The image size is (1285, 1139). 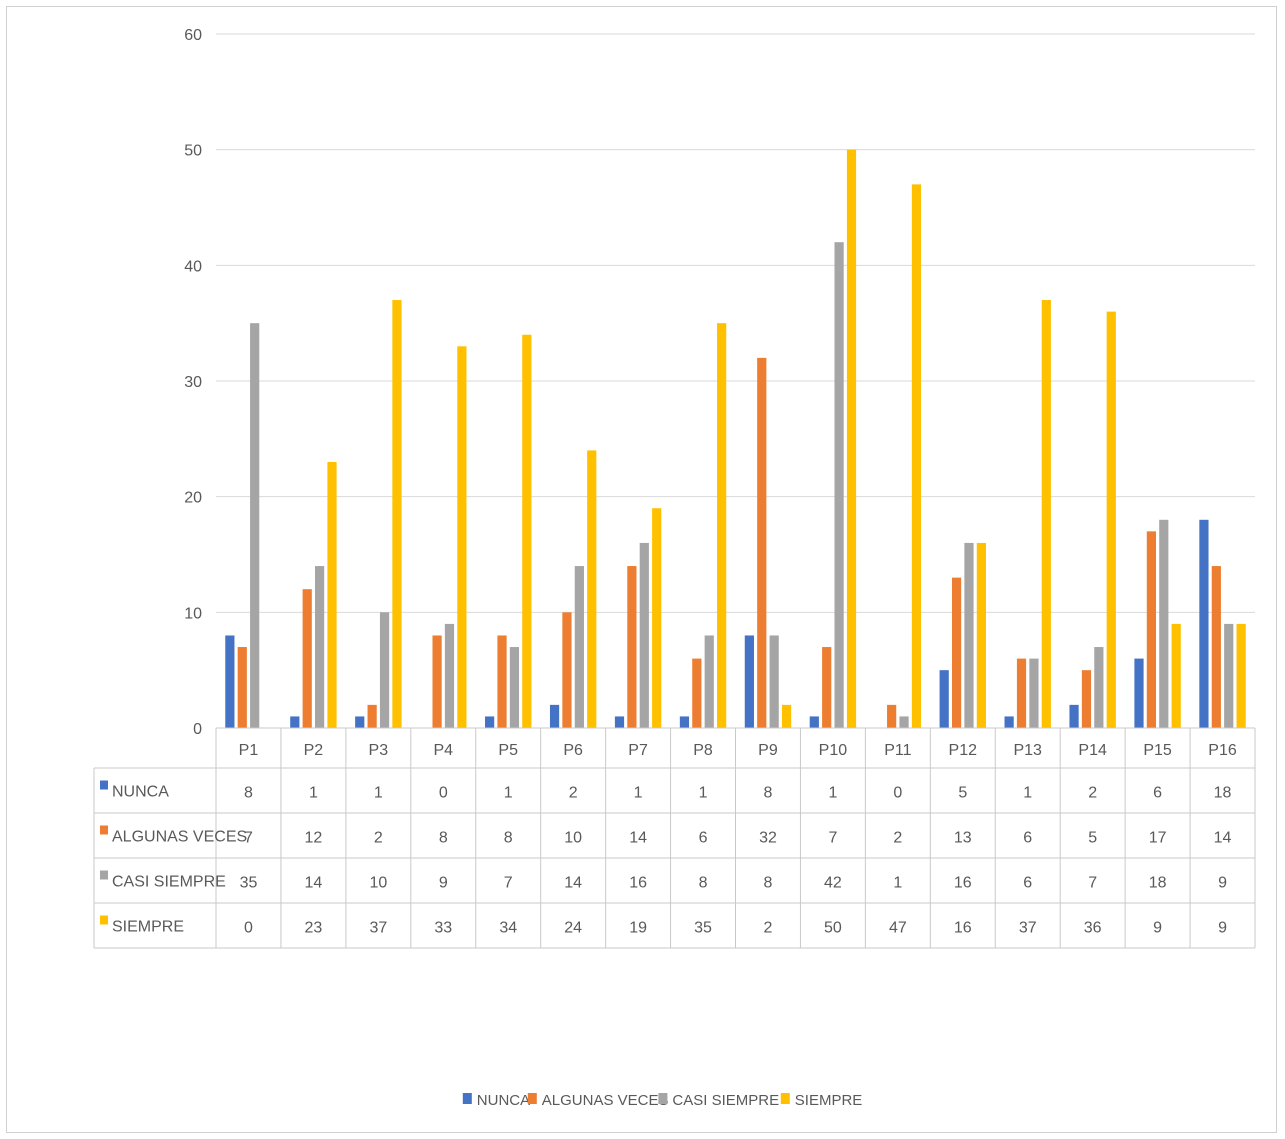 I want to click on table-cell-value: 35, so click(x=703, y=928).